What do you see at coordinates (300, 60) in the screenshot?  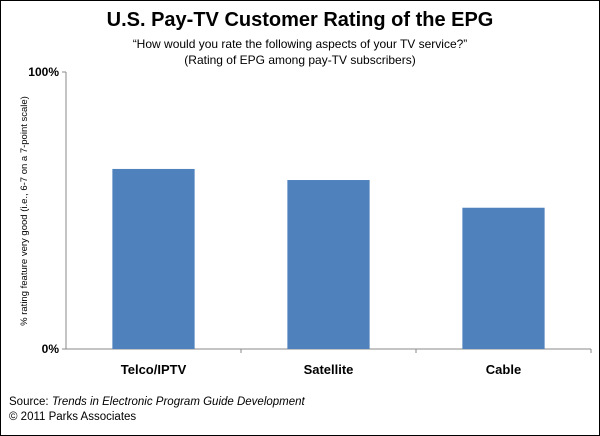 I see `chart-subtitle-line2: (Rating of EPG among pay-TV subscribers)` at bounding box center [300, 60].